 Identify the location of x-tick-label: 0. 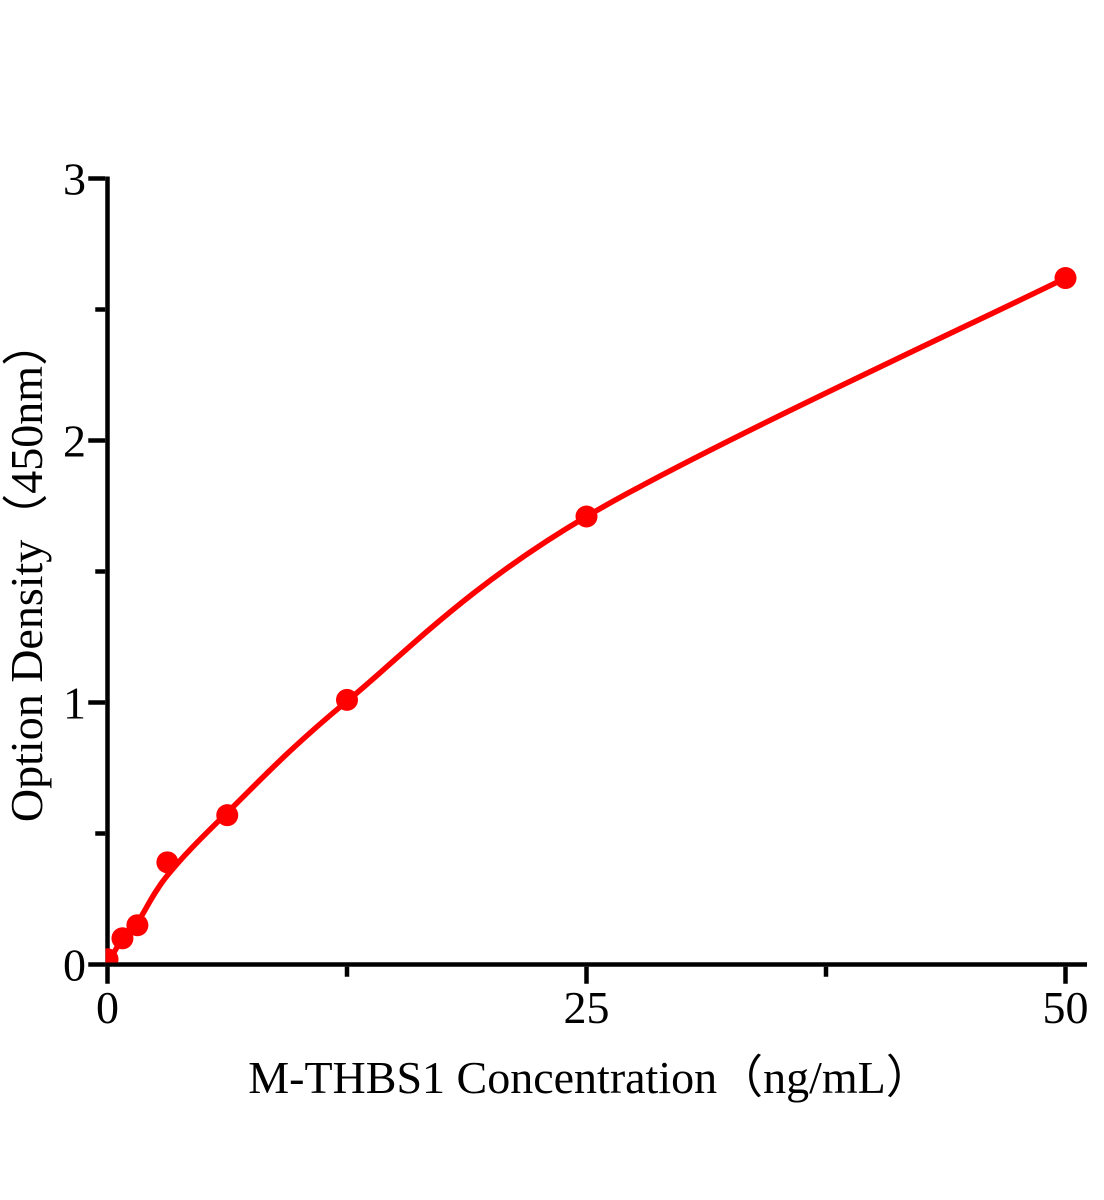
(107, 1007).